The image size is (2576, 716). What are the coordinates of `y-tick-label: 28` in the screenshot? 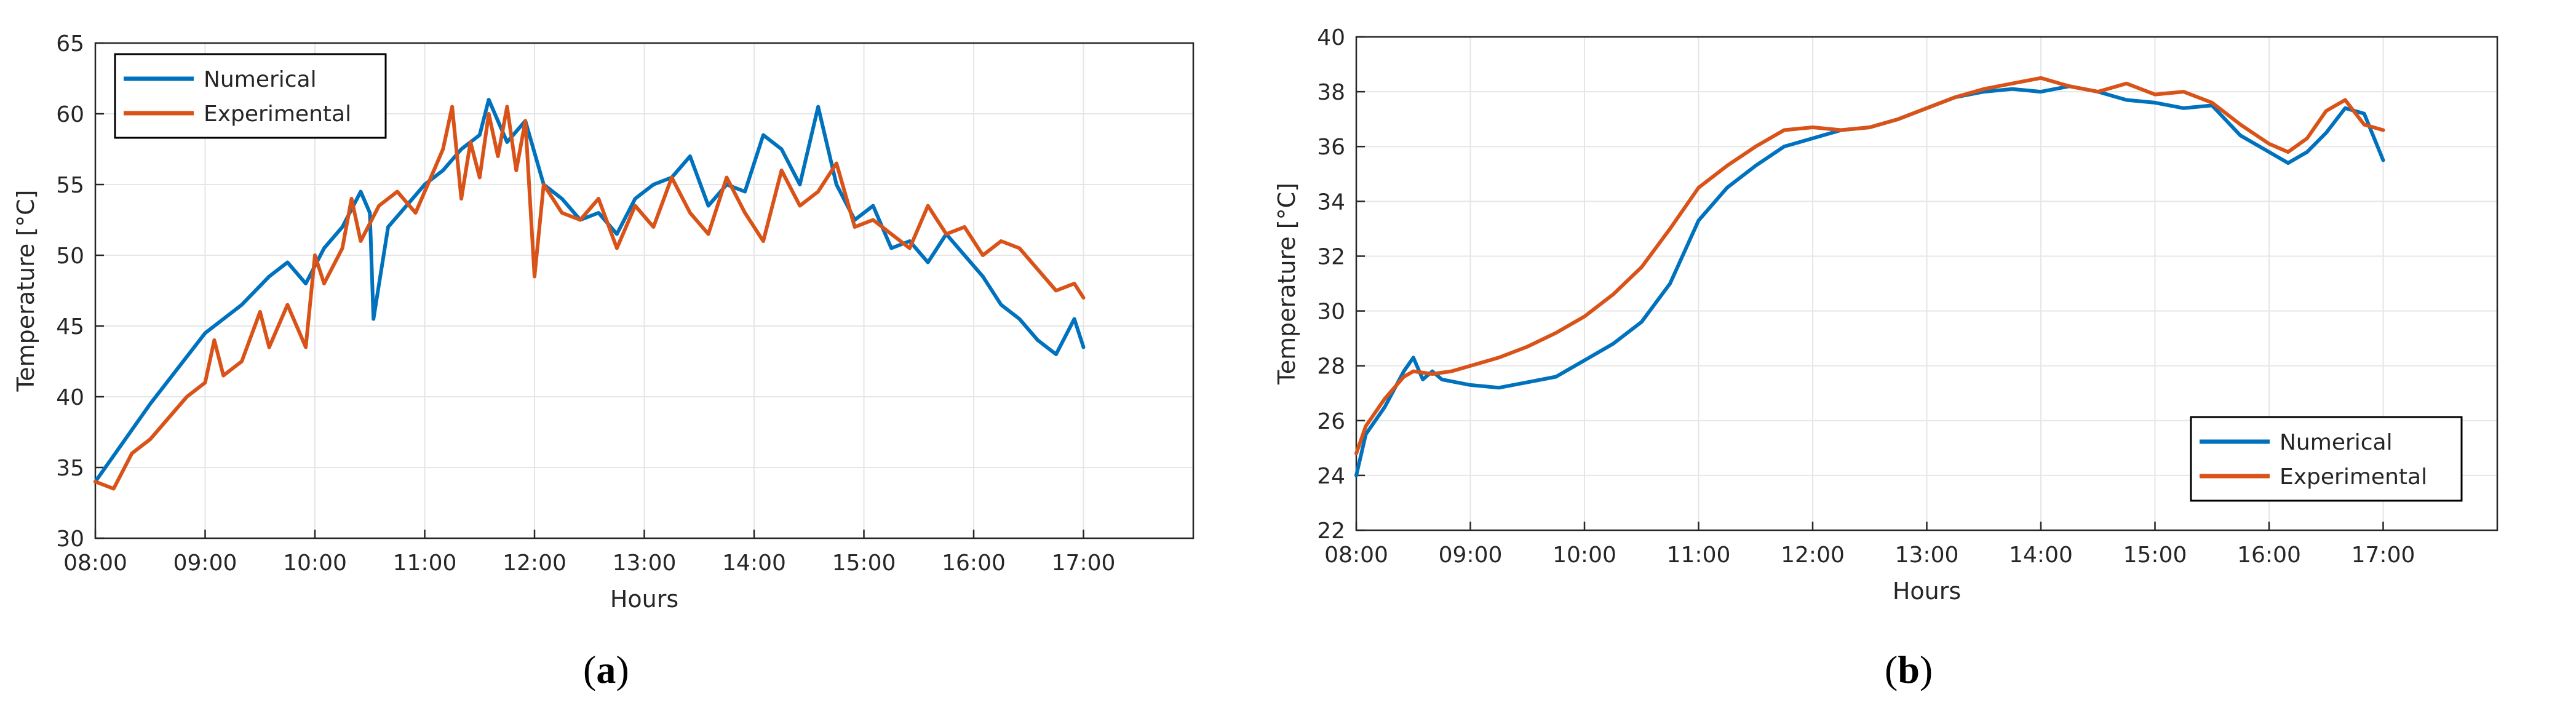 It's located at (1331, 367).